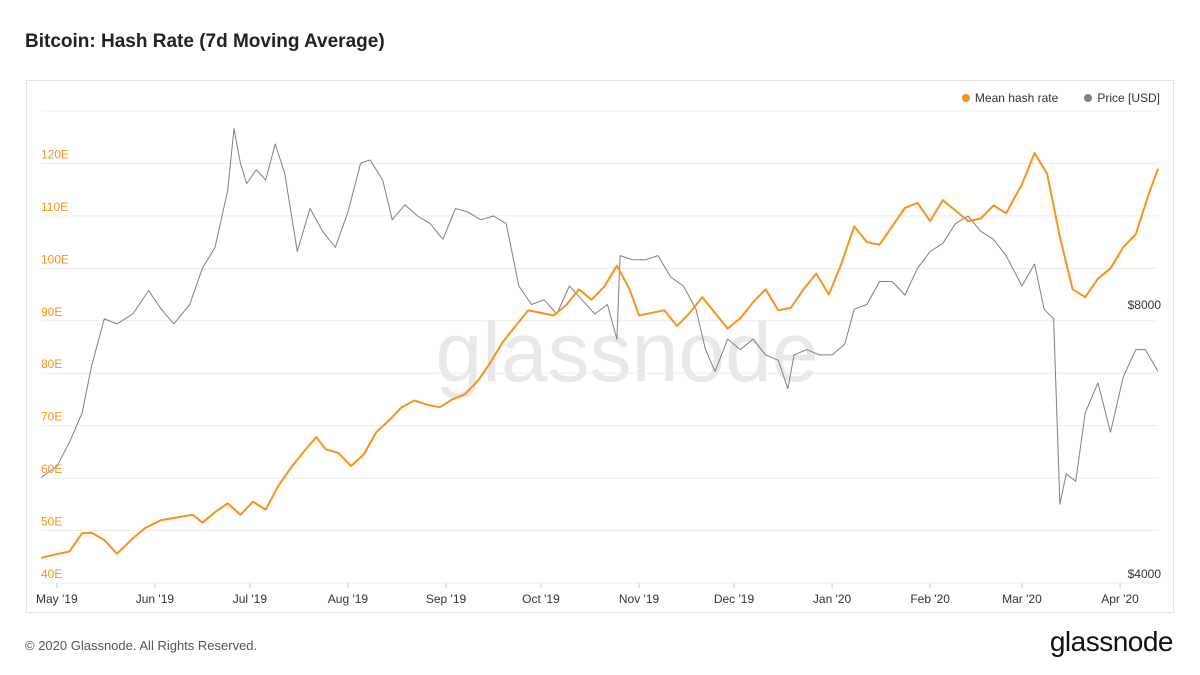  Describe the element at coordinates (55, 154) in the screenshot. I see `y-left-tick-label: 120E` at that location.